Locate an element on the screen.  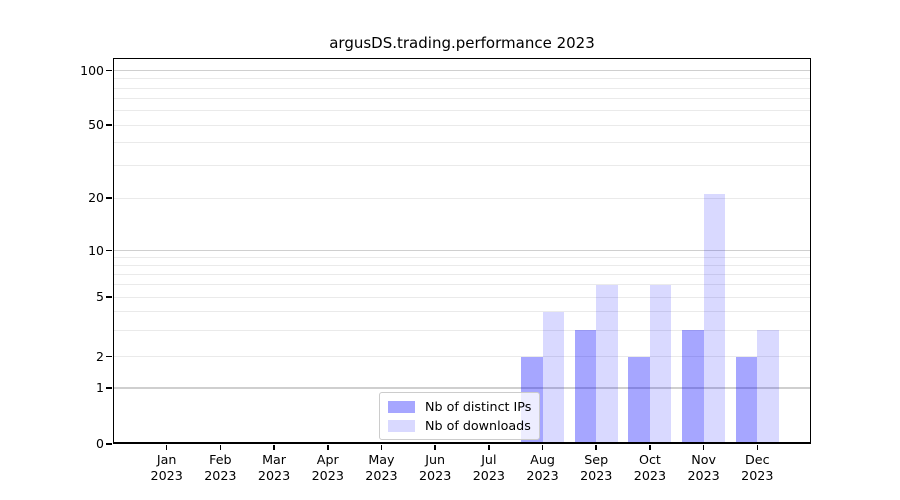
bar-downloads-sep is located at coordinates (607, 364).